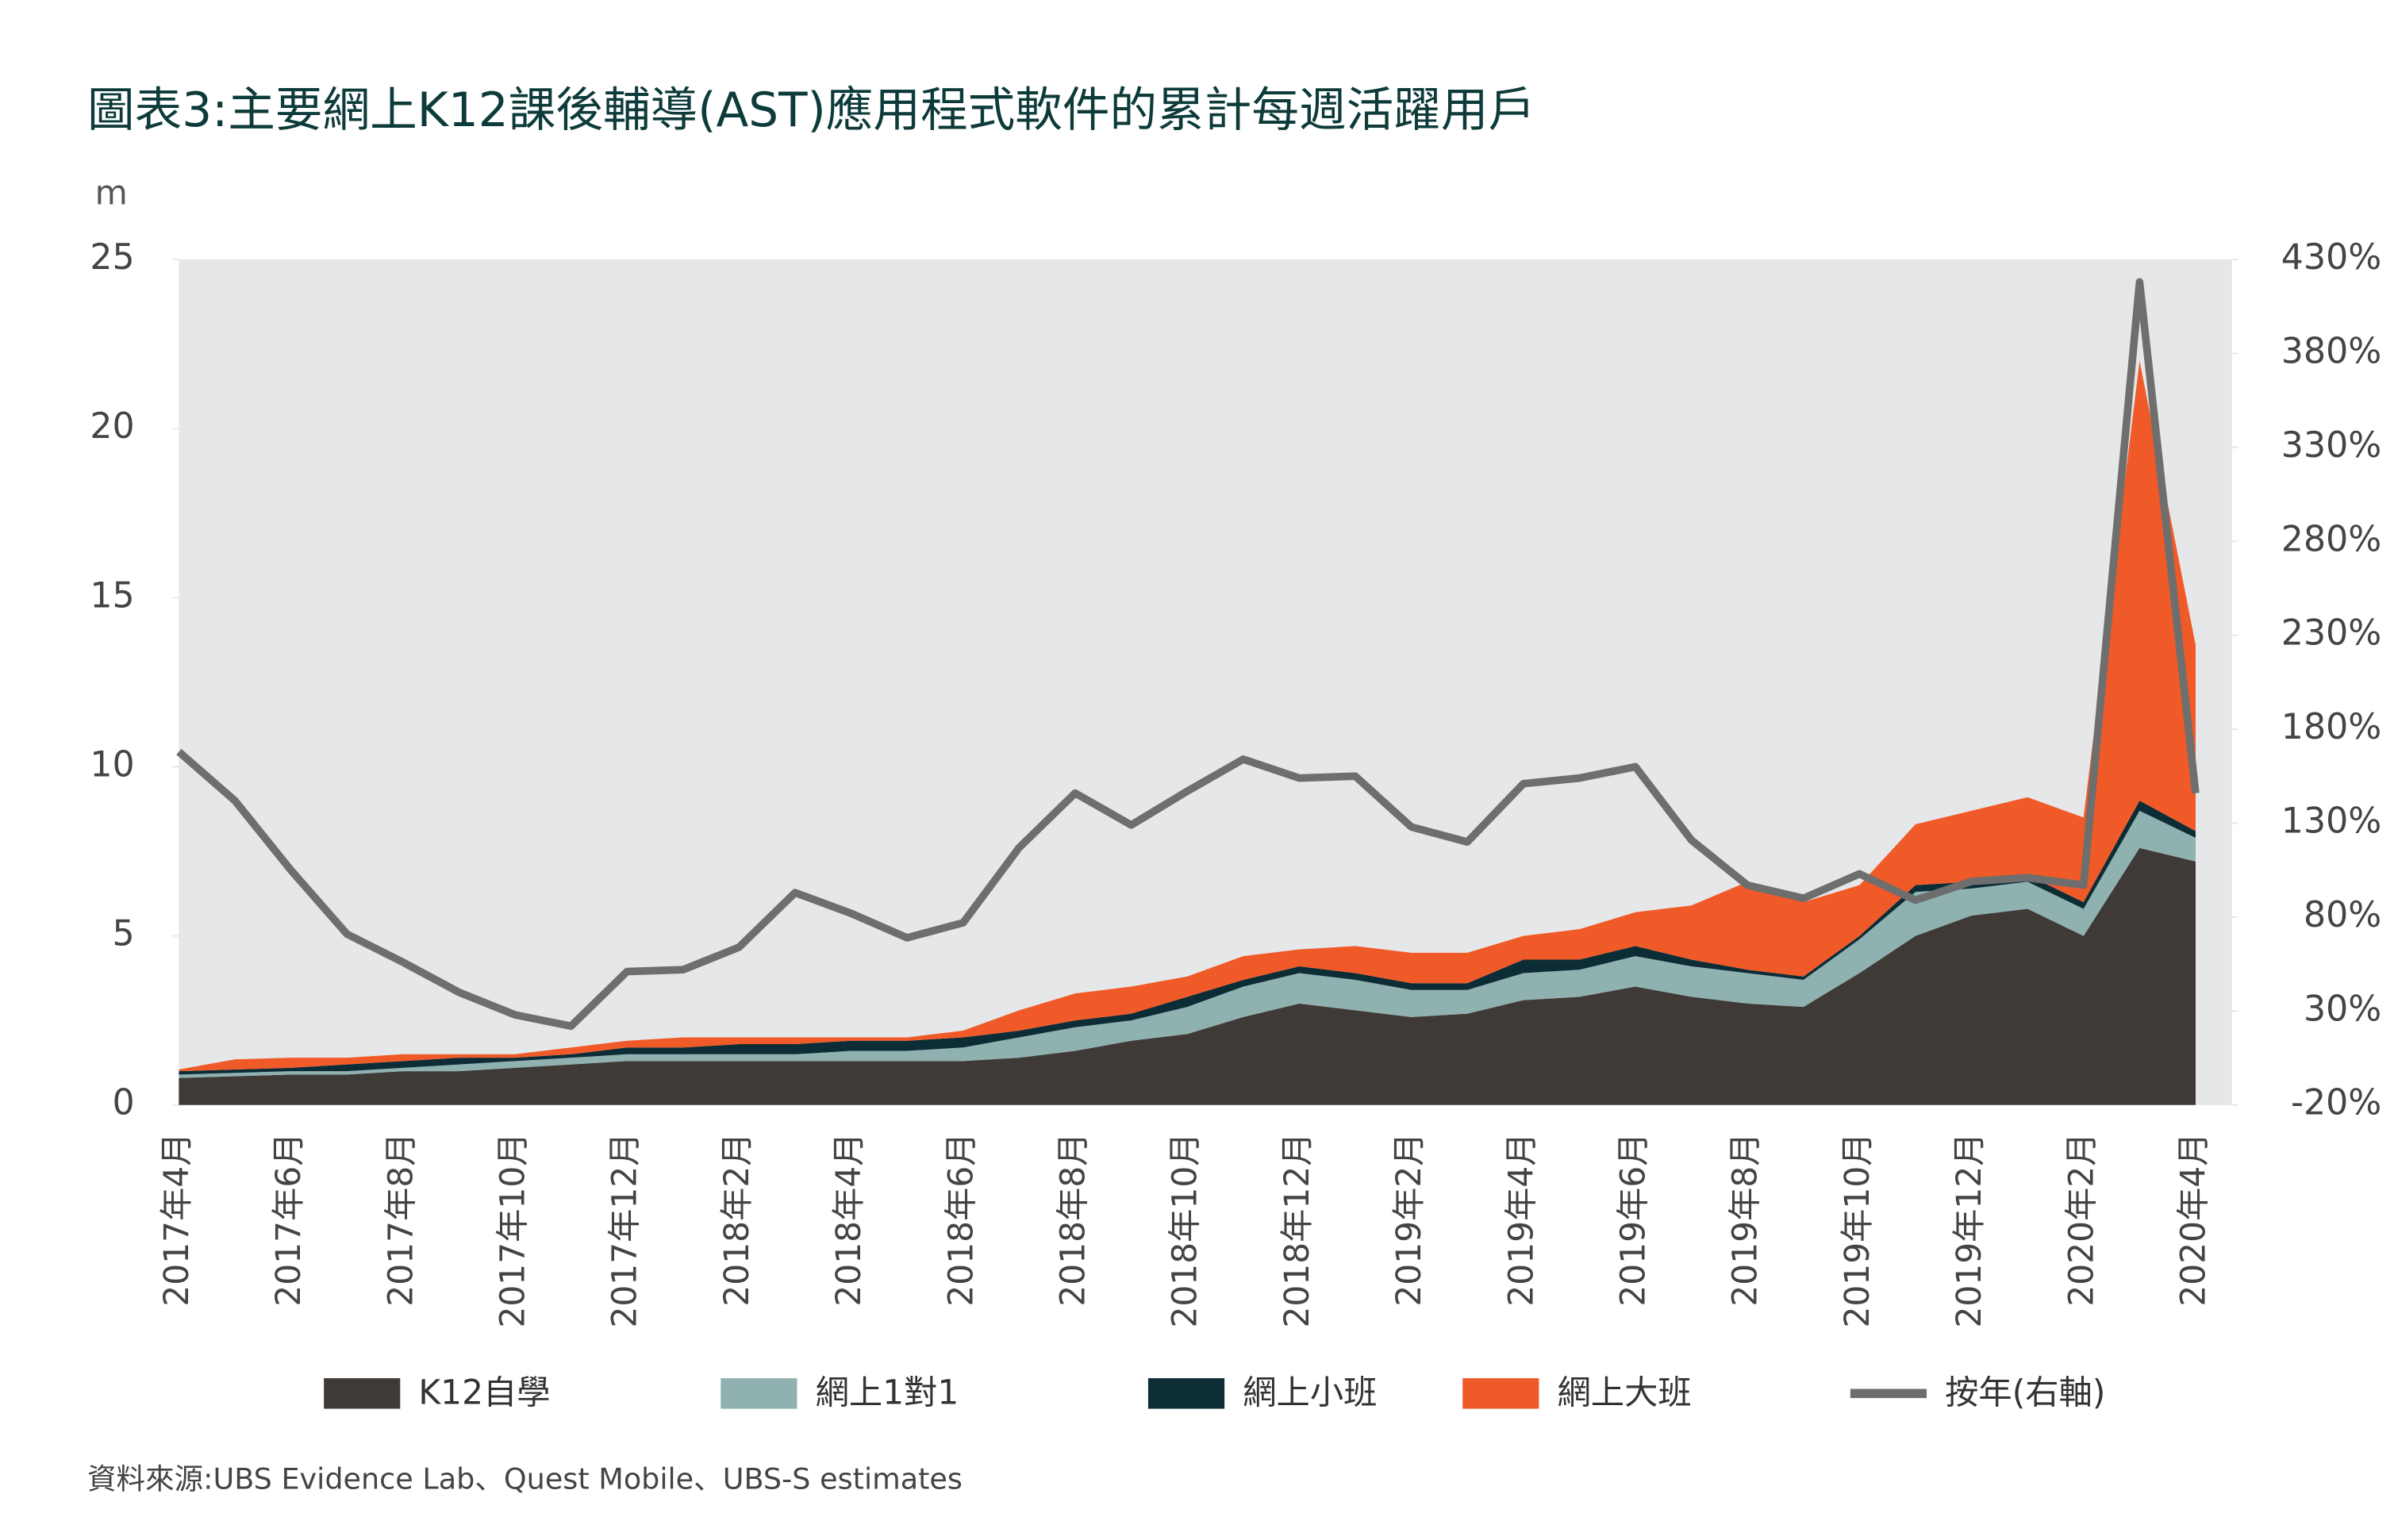 This screenshot has height=1540, width=2394. What do you see at coordinates (849, 1219) in the screenshot?
I see `x-tick-label: 2018年4月` at bounding box center [849, 1219].